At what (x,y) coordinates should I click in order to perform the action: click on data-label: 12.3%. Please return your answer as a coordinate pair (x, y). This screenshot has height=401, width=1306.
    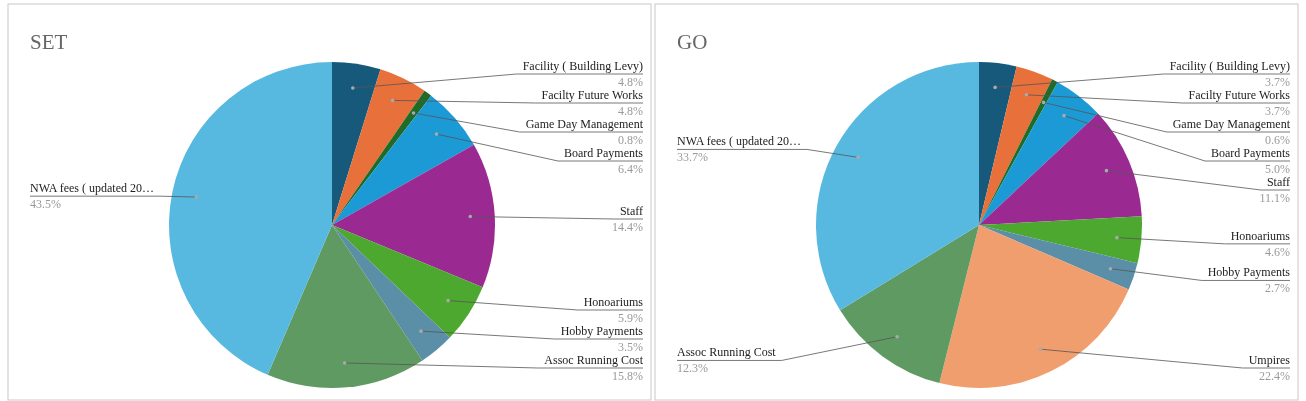
    Looking at the image, I should click on (692, 368).